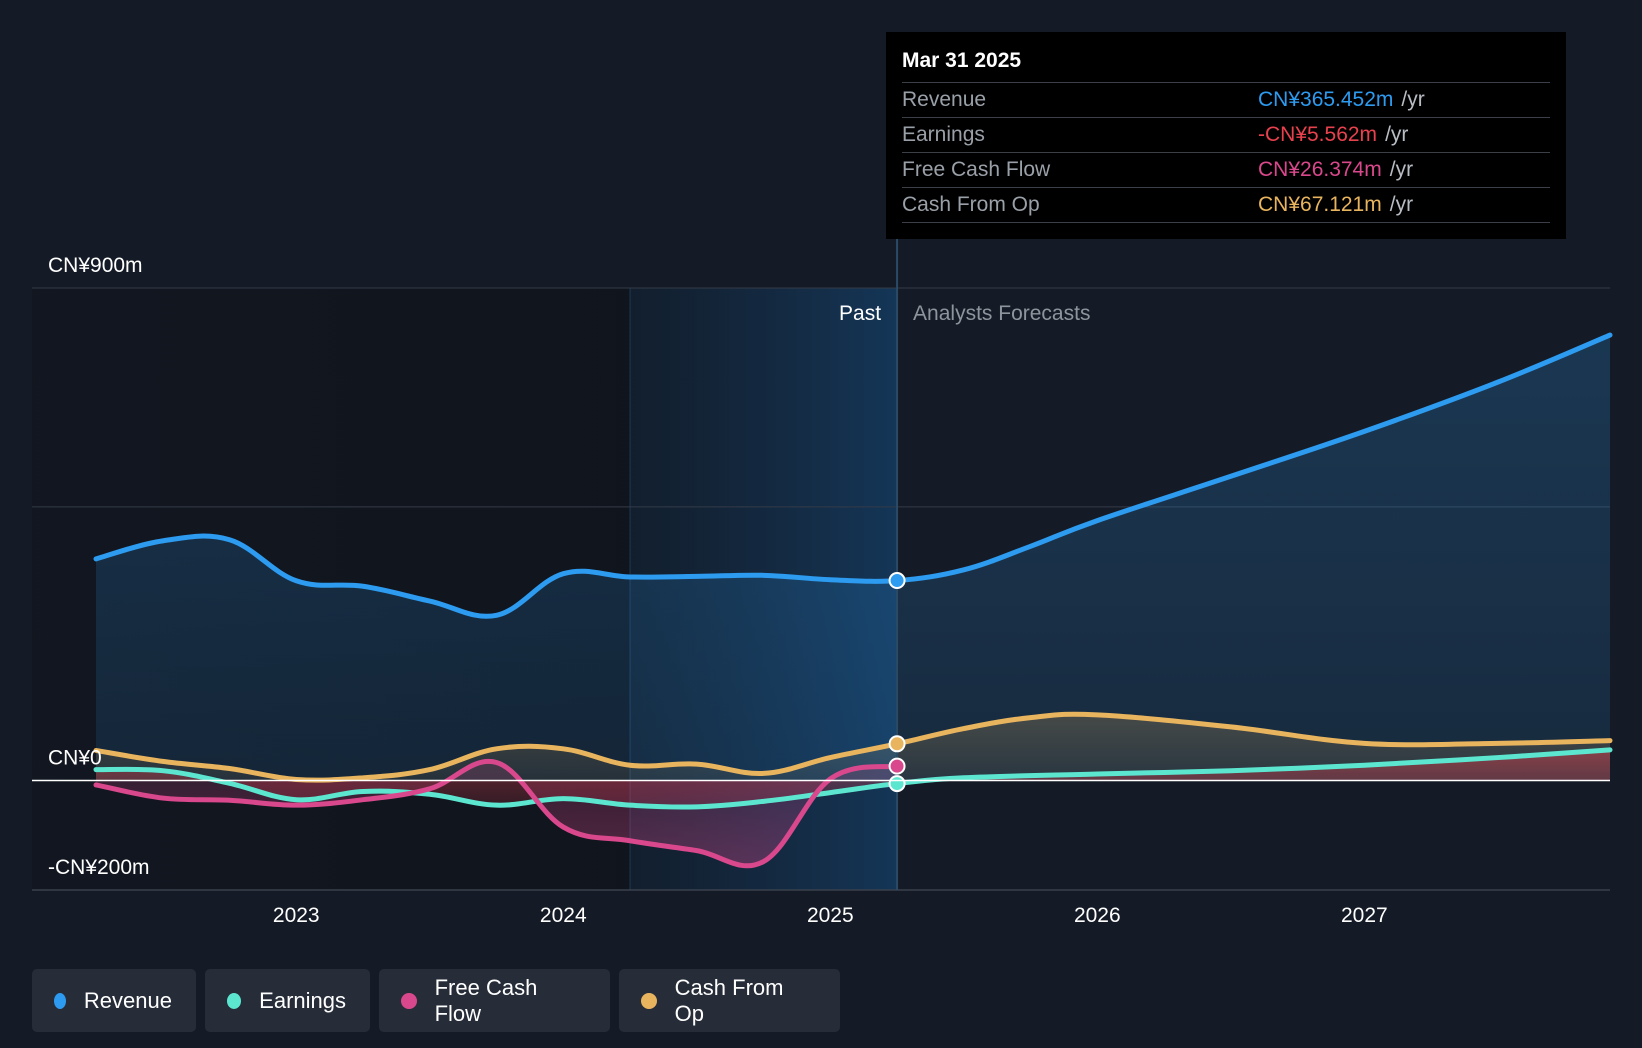  I want to click on x-tick-label: 2025, so click(830, 915).